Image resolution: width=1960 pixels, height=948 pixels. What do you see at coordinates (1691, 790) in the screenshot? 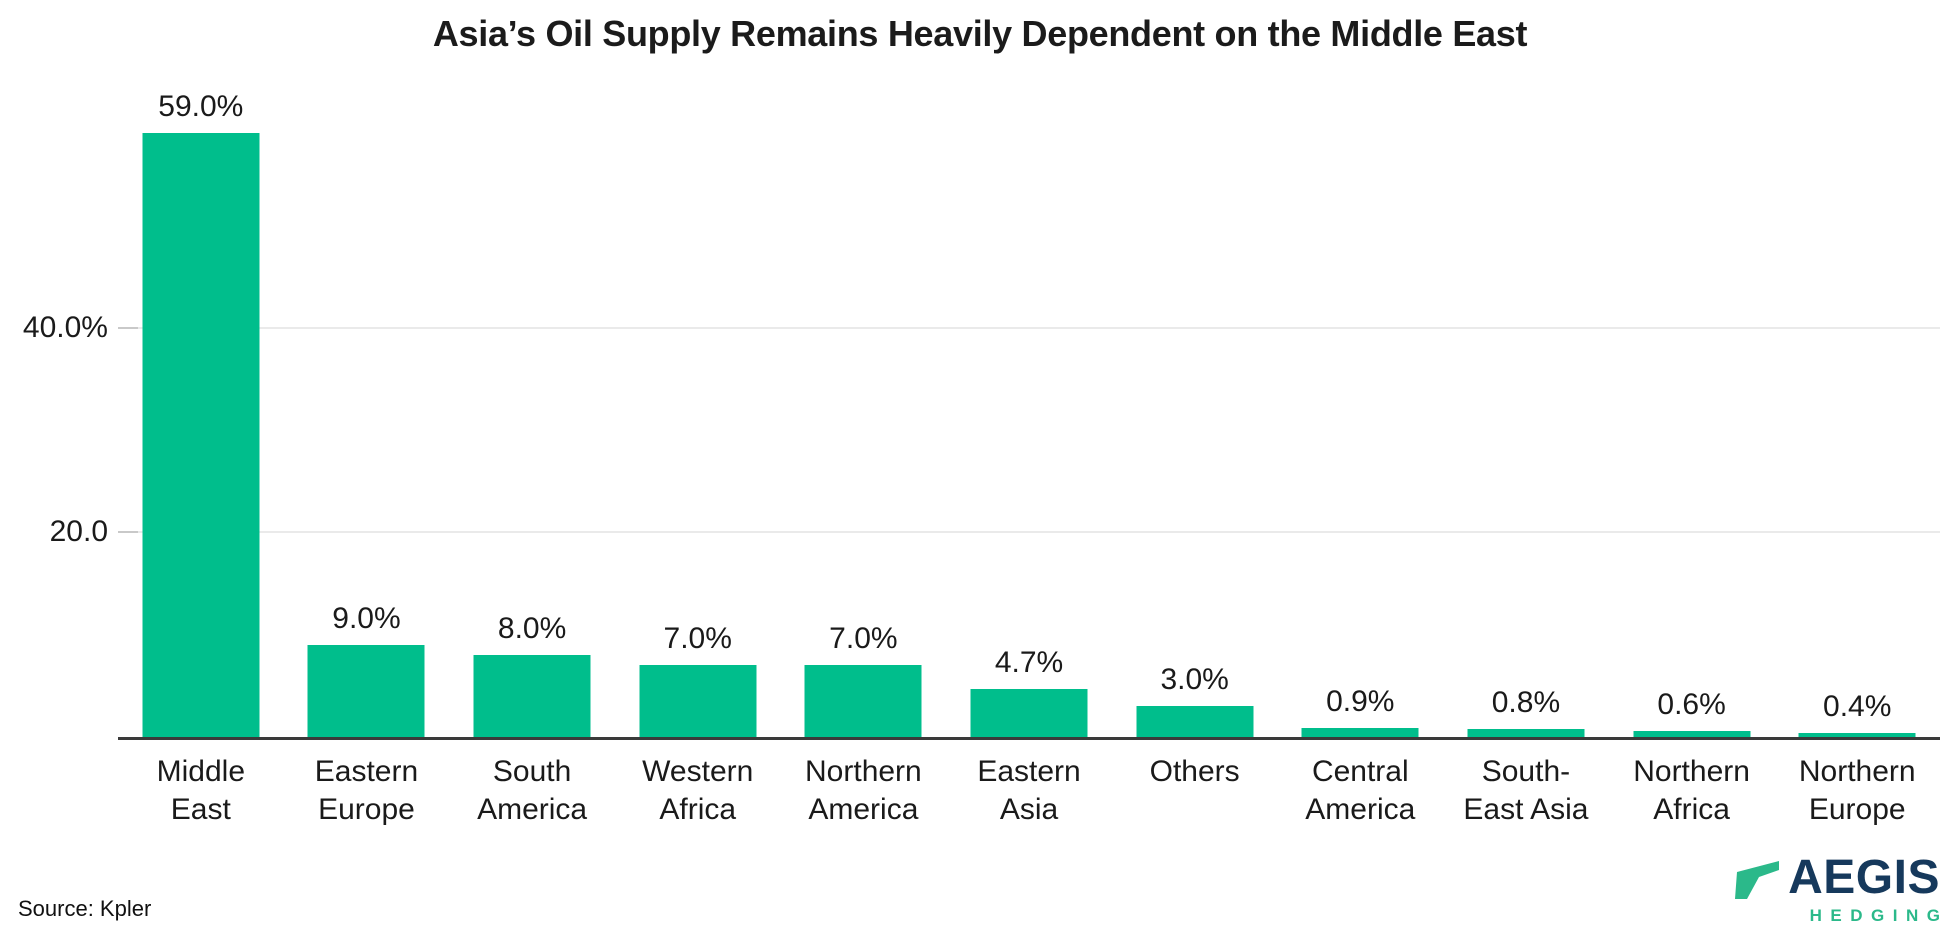
I see `x-axis-category-label: Northern Africa` at bounding box center [1691, 790].